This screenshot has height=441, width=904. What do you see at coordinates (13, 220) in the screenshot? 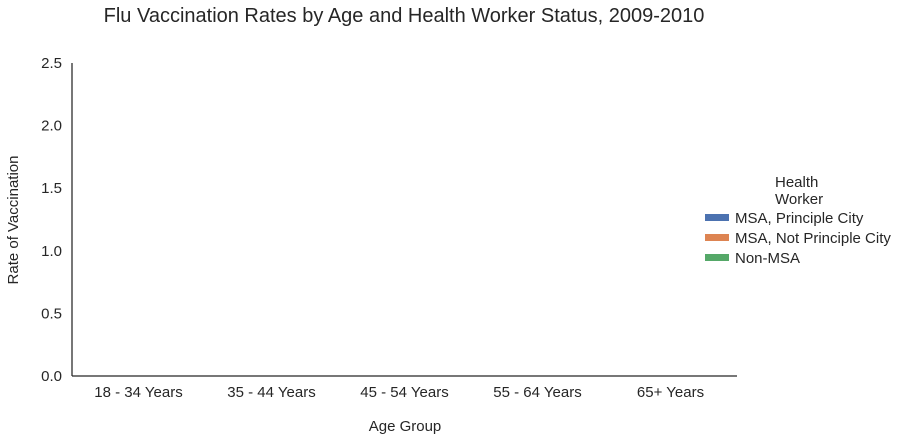
I see `y-axis-label: Rate of Vaccination` at bounding box center [13, 220].